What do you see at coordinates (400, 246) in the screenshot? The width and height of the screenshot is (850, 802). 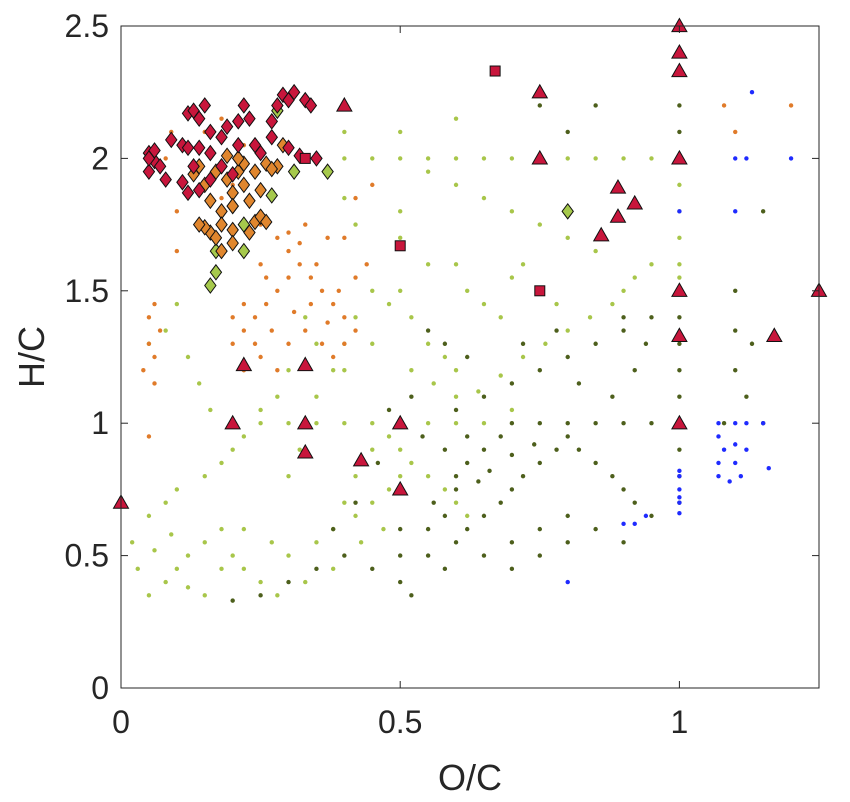 I see `crimson-square-marker` at bounding box center [400, 246].